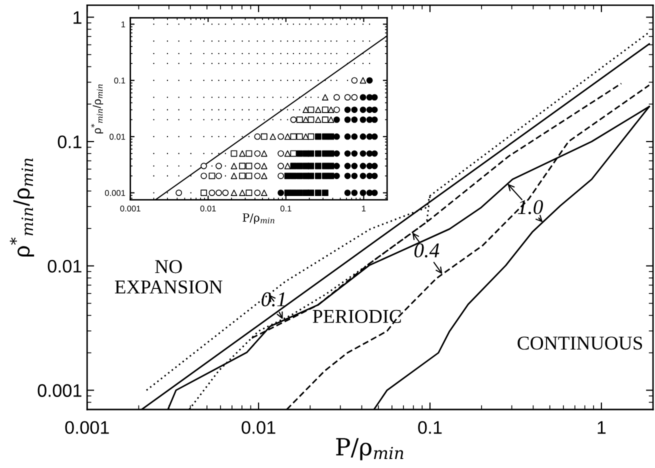  What do you see at coordinates (580, 343) in the screenshot?
I see `annotation: CONTINUOUS` at bounding box center [580, 343].